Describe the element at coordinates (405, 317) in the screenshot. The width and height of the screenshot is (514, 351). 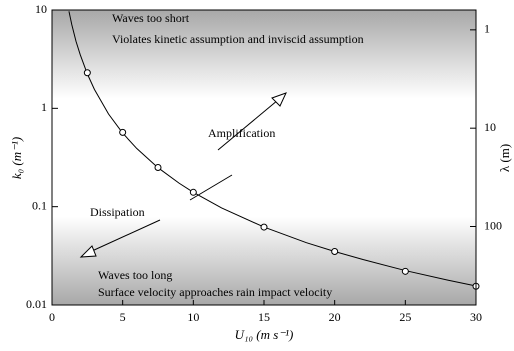
I see `x-tick-label: 25` at that location.